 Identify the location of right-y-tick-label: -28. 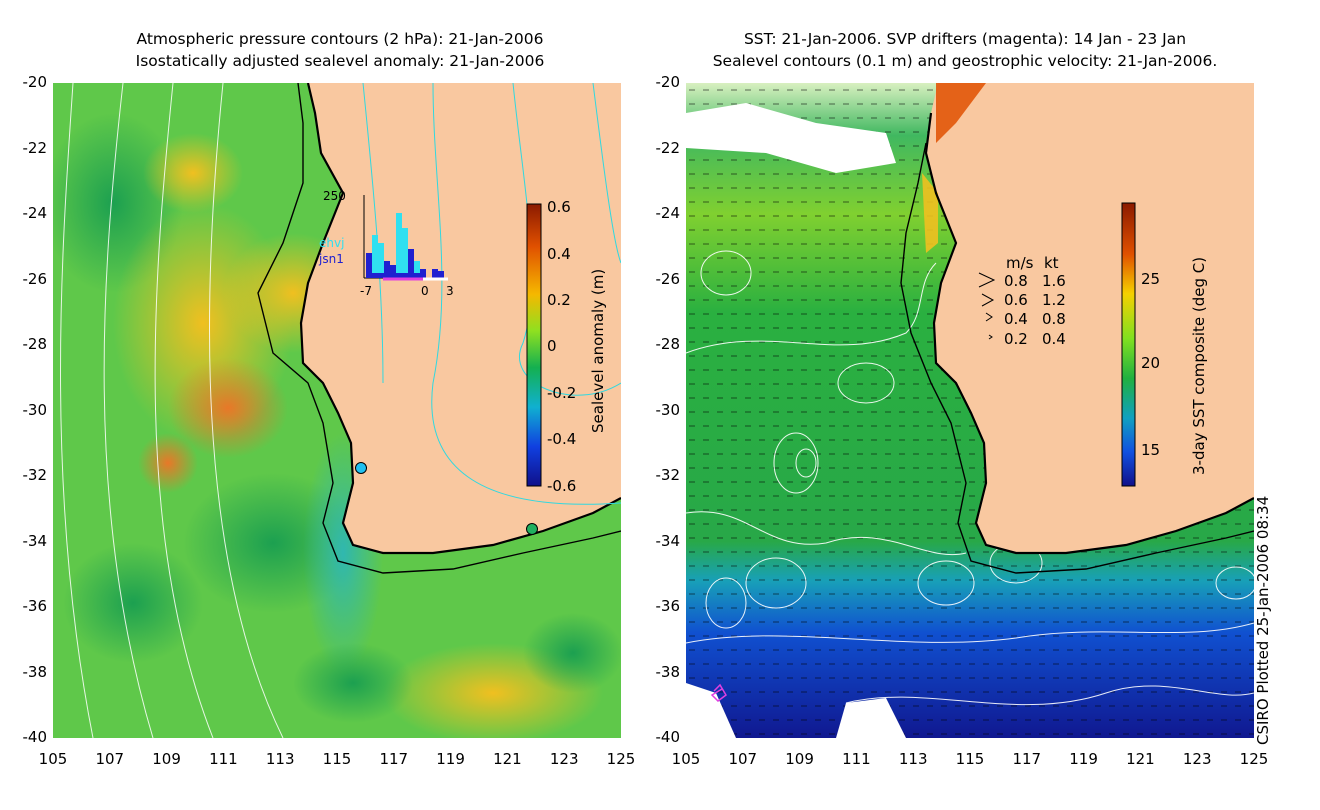
(668, 344).